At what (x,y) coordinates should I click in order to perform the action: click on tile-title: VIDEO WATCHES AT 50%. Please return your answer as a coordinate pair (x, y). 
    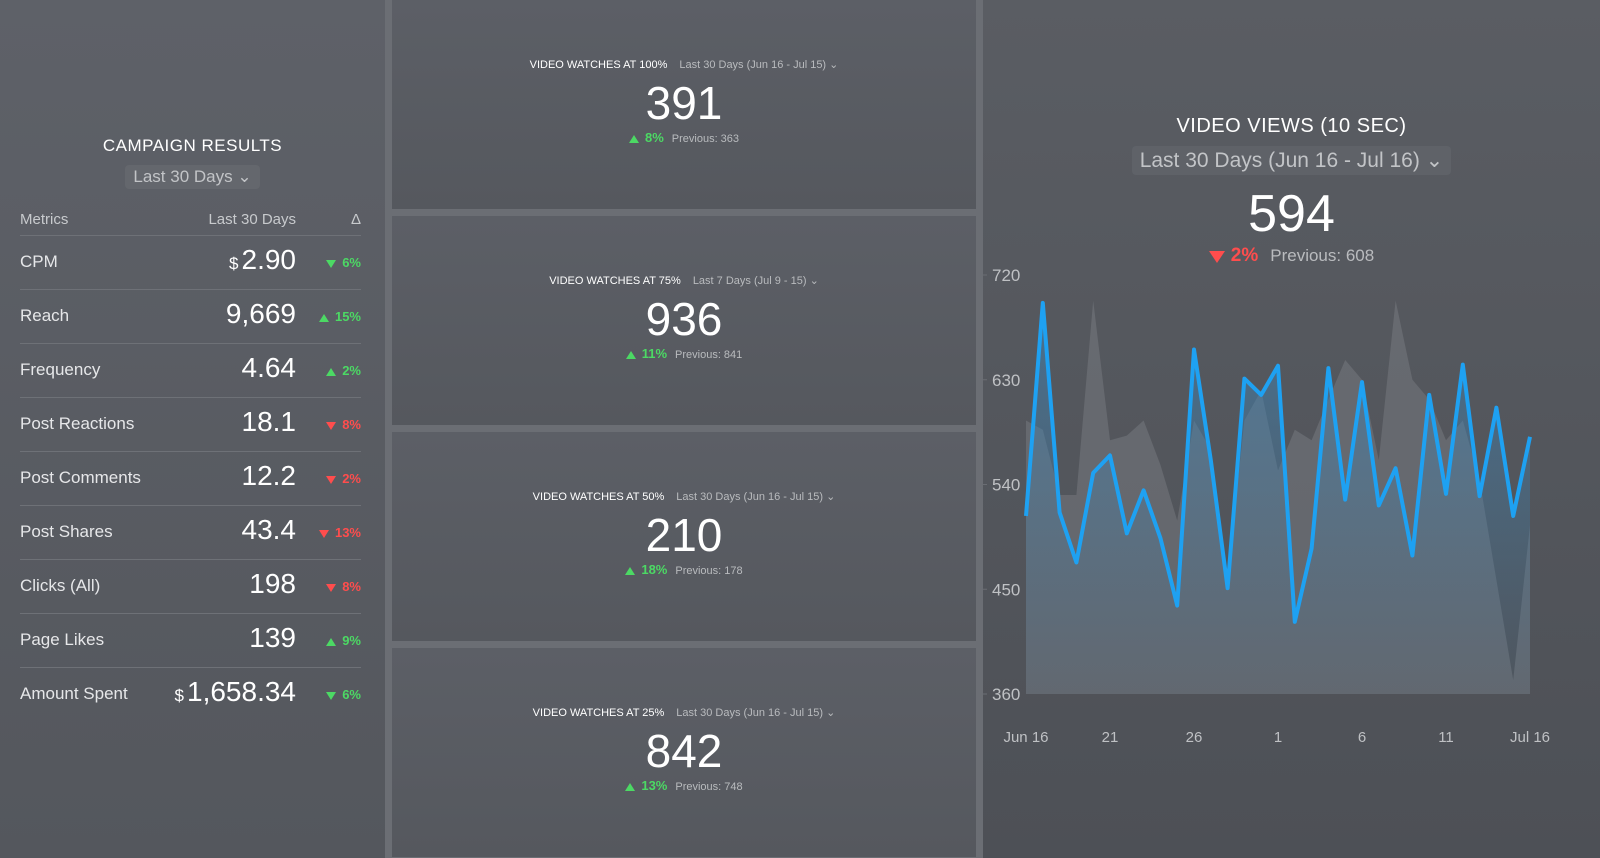
    Looking at the image, I should click on (598, 497).